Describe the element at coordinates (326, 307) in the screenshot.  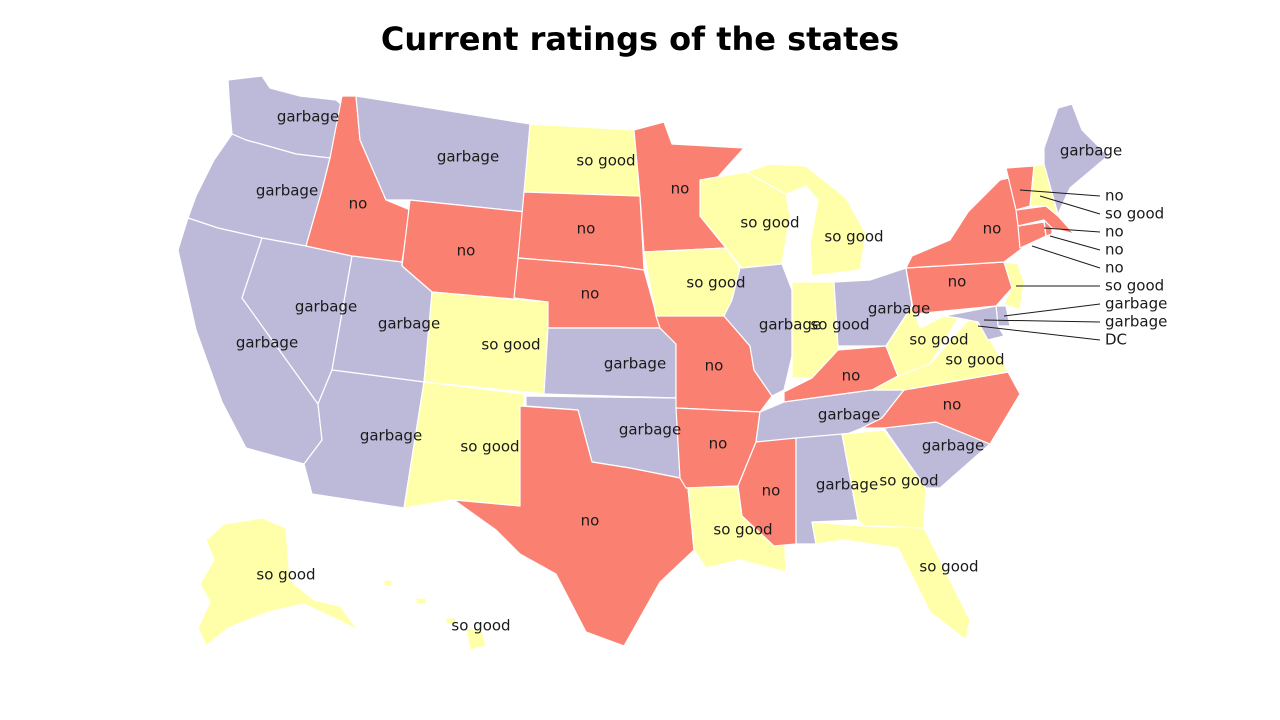
I see `label-nv: garbage` at that location.